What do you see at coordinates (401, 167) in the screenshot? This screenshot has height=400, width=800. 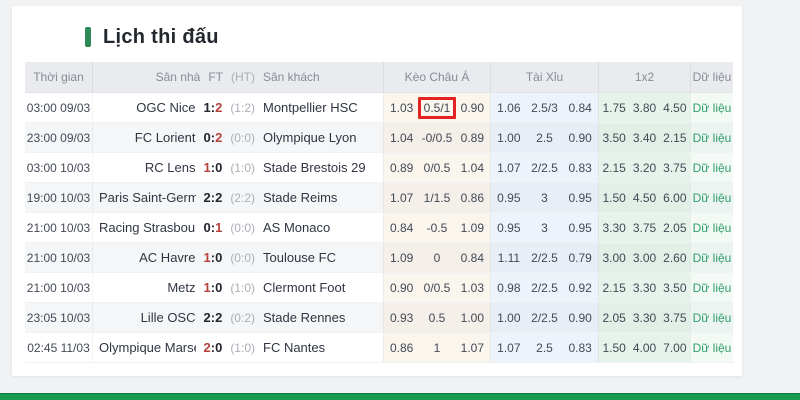 I see `asian-handicap-odd: 0.89` at bounding box center [401, 167].